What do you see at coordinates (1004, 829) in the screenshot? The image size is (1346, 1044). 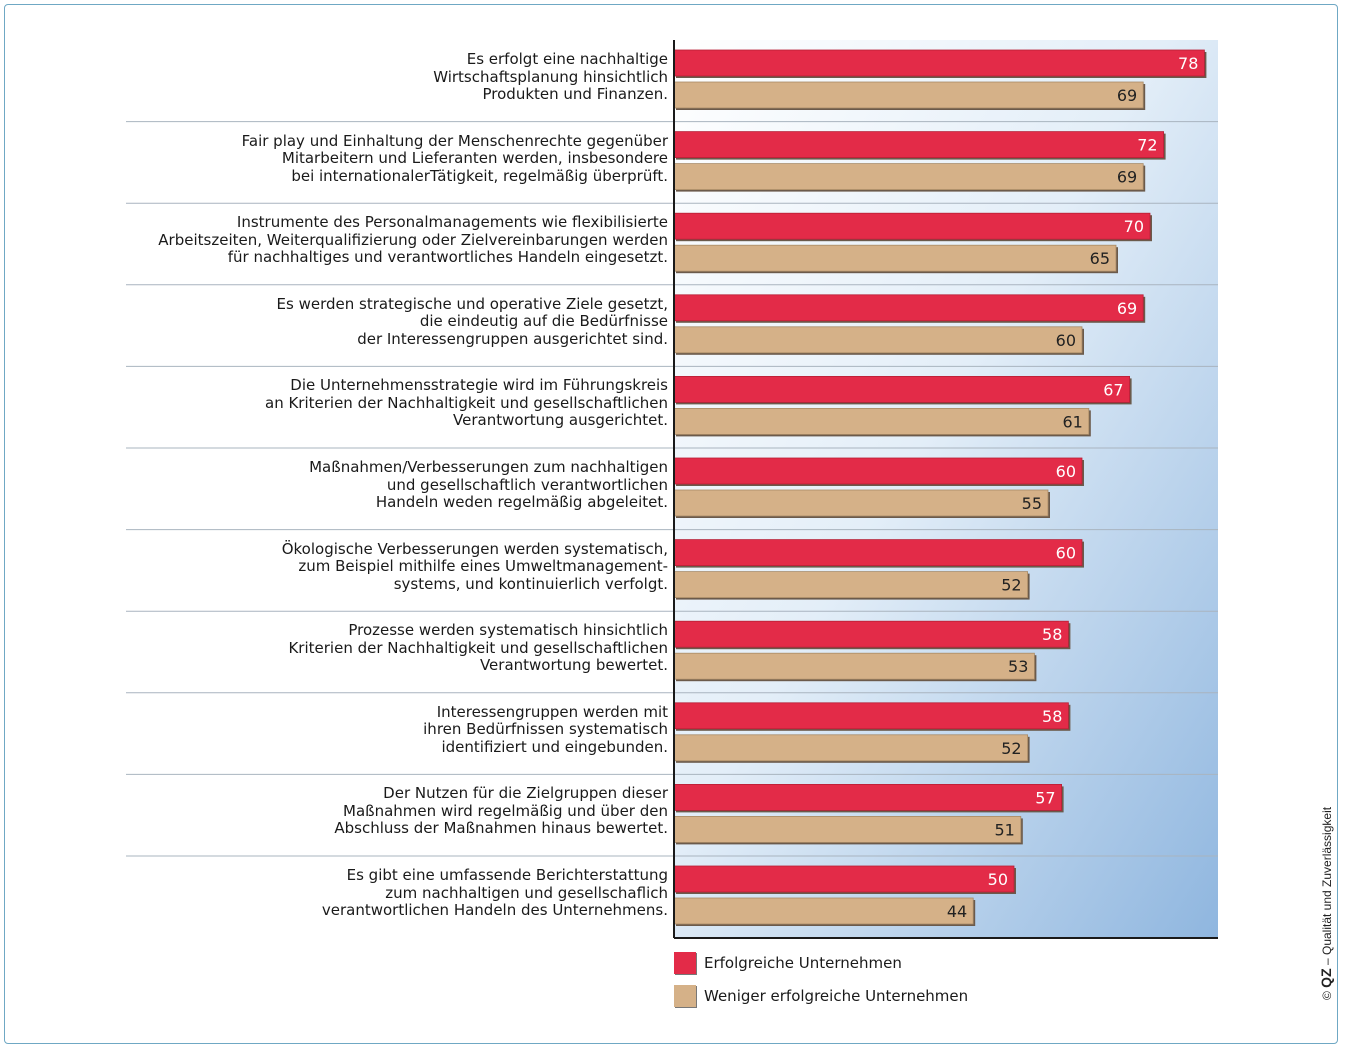 I see `bar-value-label: 51` at bounding box center [1004, 829].